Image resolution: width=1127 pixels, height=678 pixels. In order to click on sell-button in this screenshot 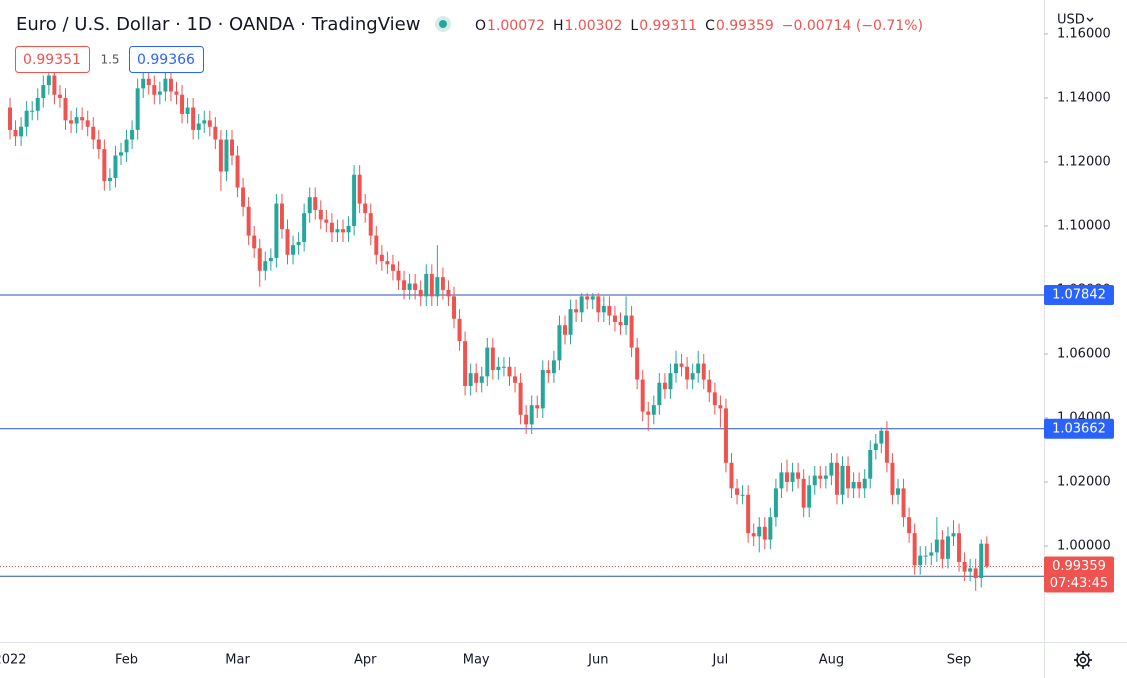, I will do `click(52, 59)`.